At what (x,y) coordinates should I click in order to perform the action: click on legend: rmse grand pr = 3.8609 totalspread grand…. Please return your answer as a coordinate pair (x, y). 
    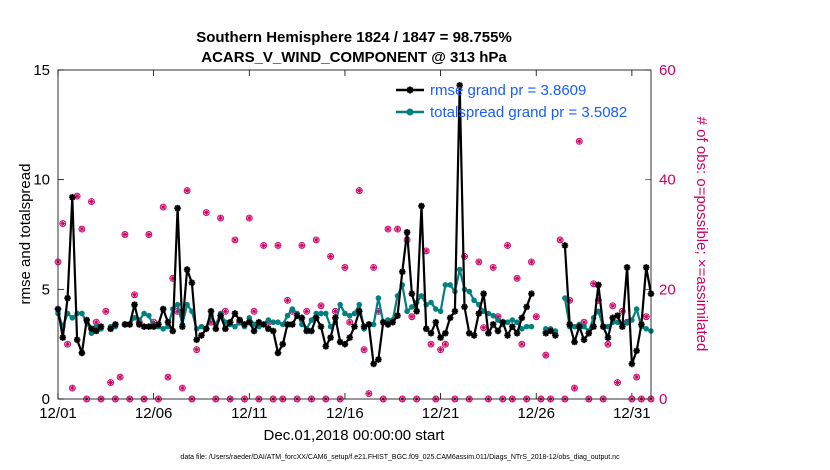
    Looking at the image, I should click on (511, 101).